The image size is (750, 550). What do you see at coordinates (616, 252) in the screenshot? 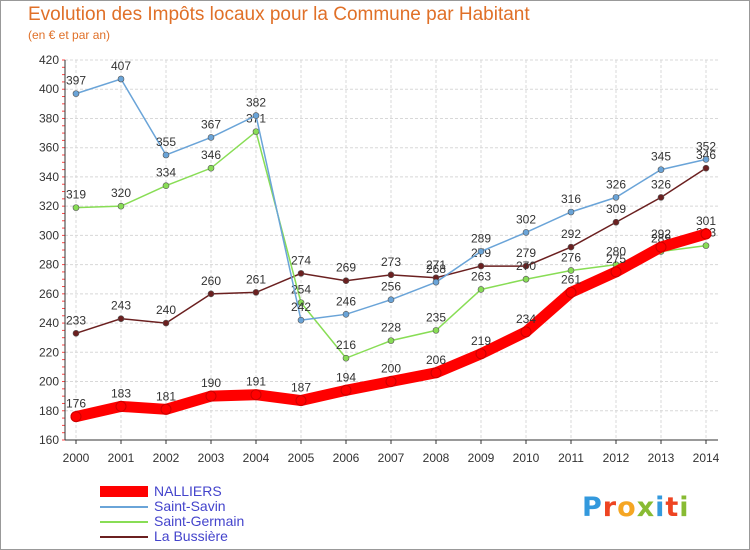
I see `data-label-saint-germain: 280` at bounding box center [616, 252].